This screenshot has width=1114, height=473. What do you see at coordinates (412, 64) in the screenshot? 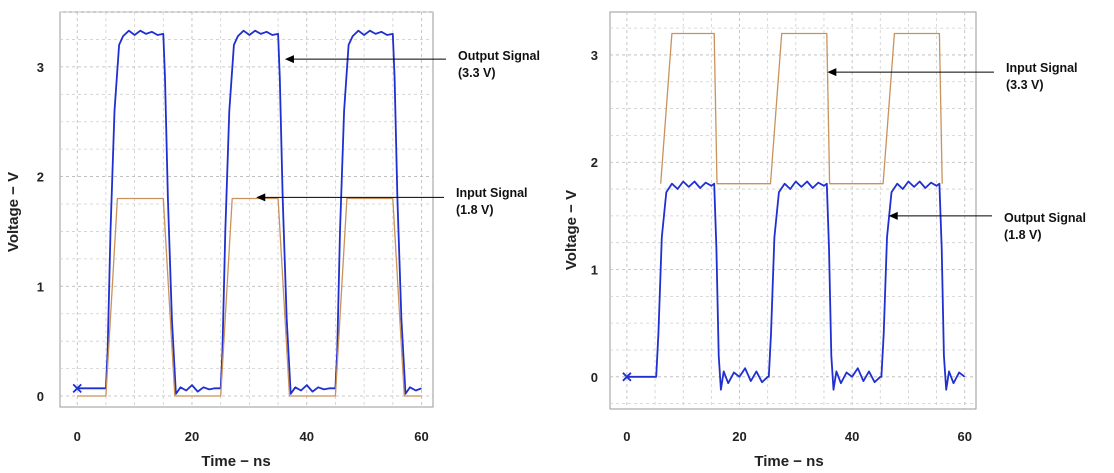
I see `annotation: Output Signal (3.3 V)` at bounding box center [412, 64].